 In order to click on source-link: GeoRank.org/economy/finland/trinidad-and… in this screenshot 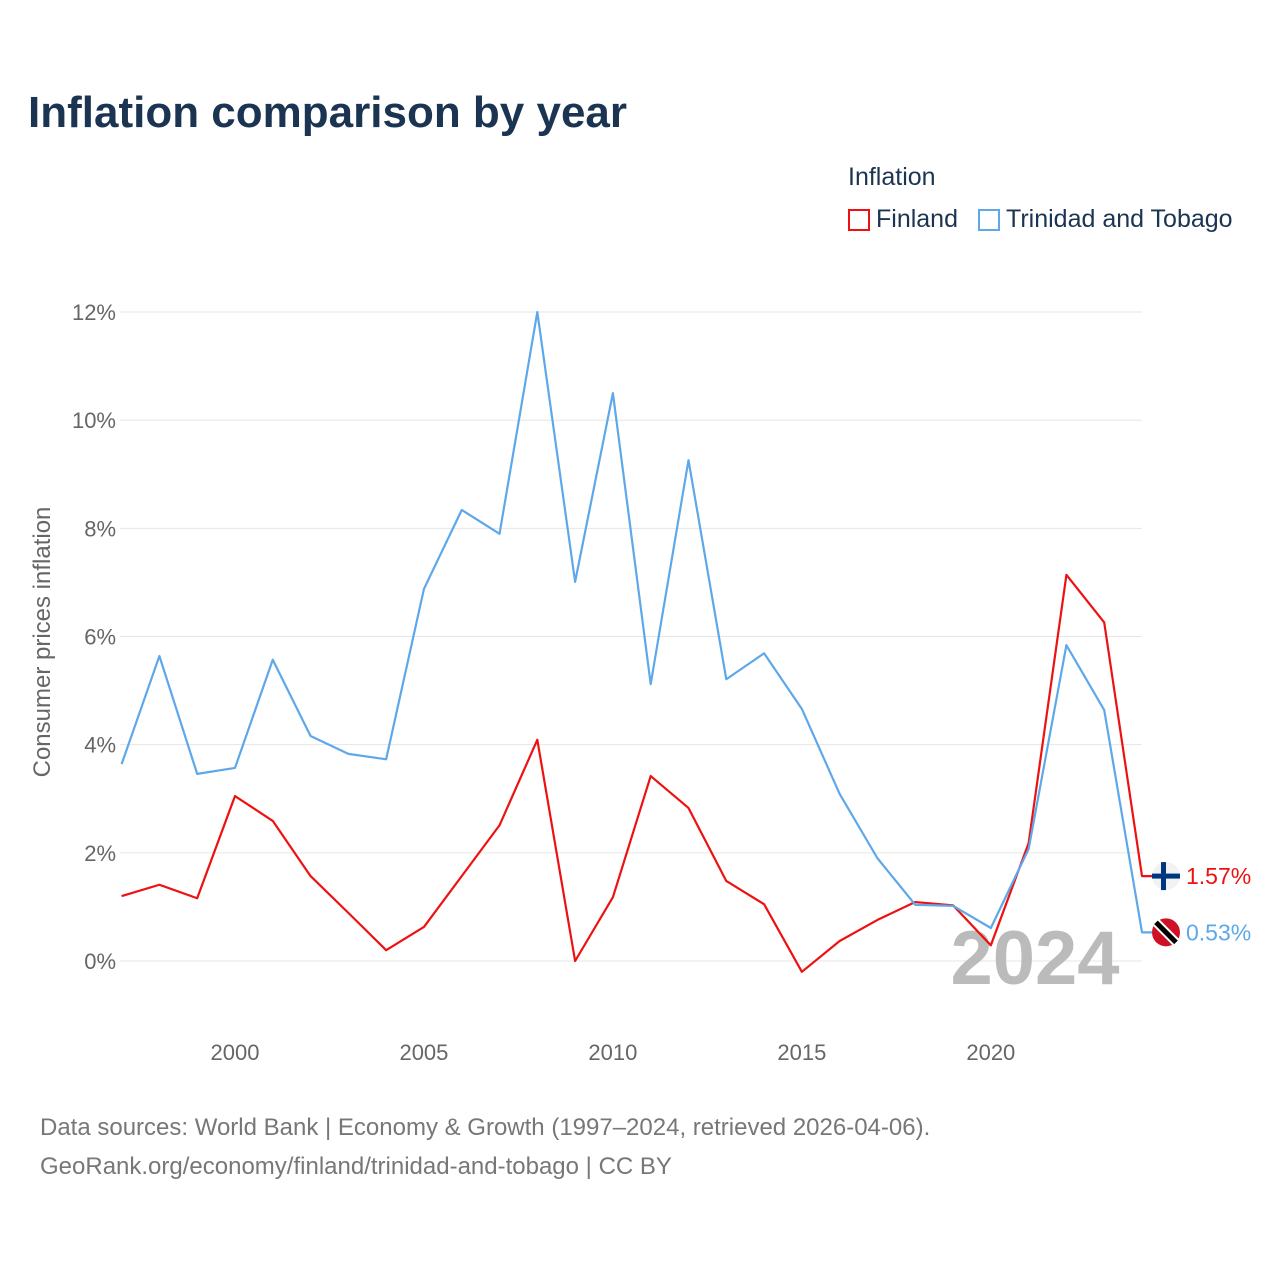, I will do `click(356, 1166)`.